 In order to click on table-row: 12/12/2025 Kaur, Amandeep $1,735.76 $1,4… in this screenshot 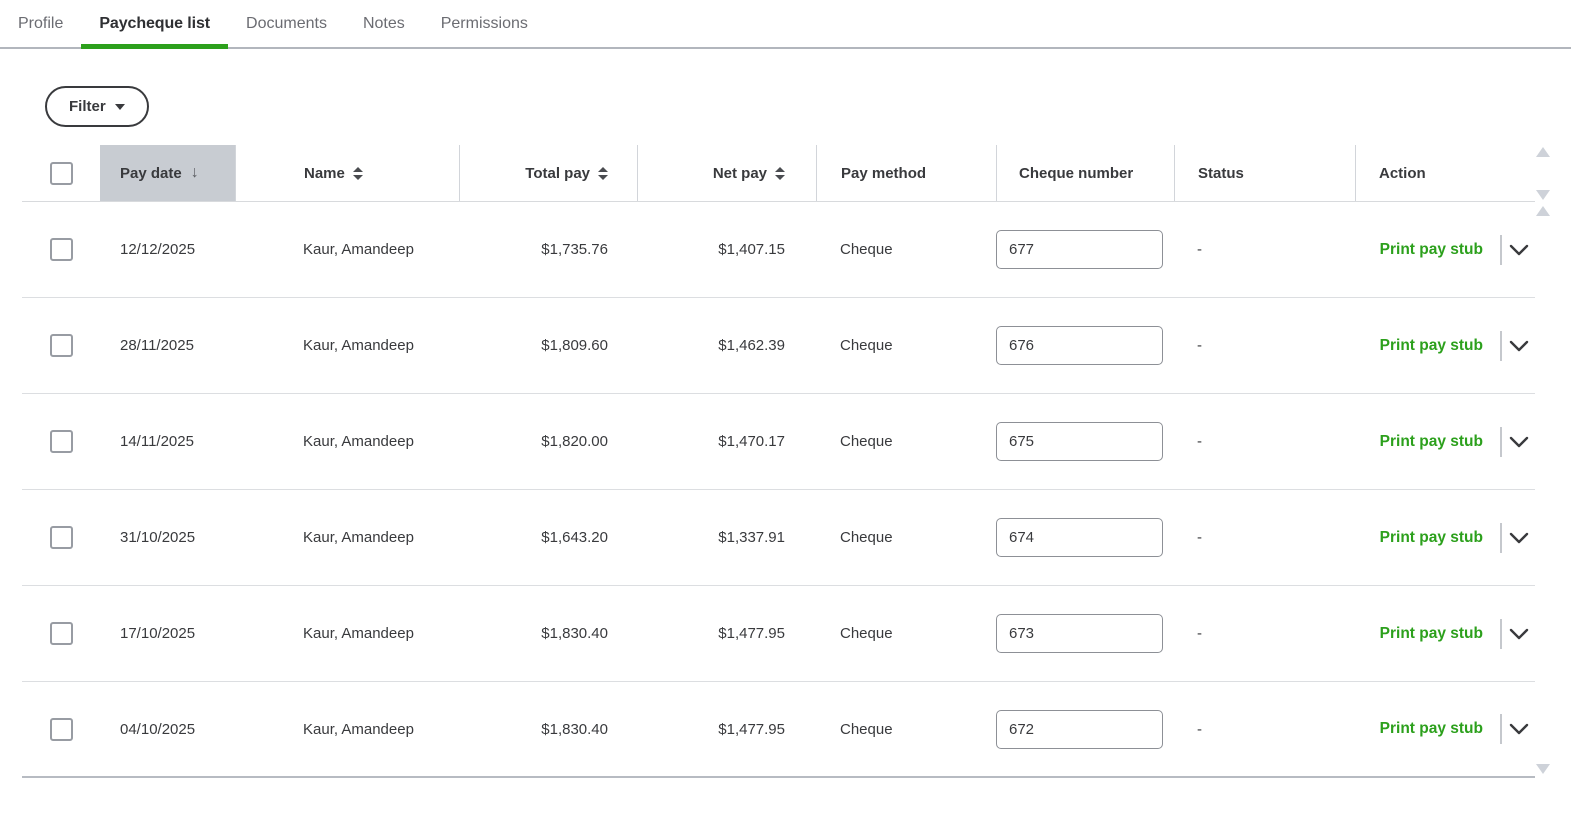, I will do `click(778, 250)`.